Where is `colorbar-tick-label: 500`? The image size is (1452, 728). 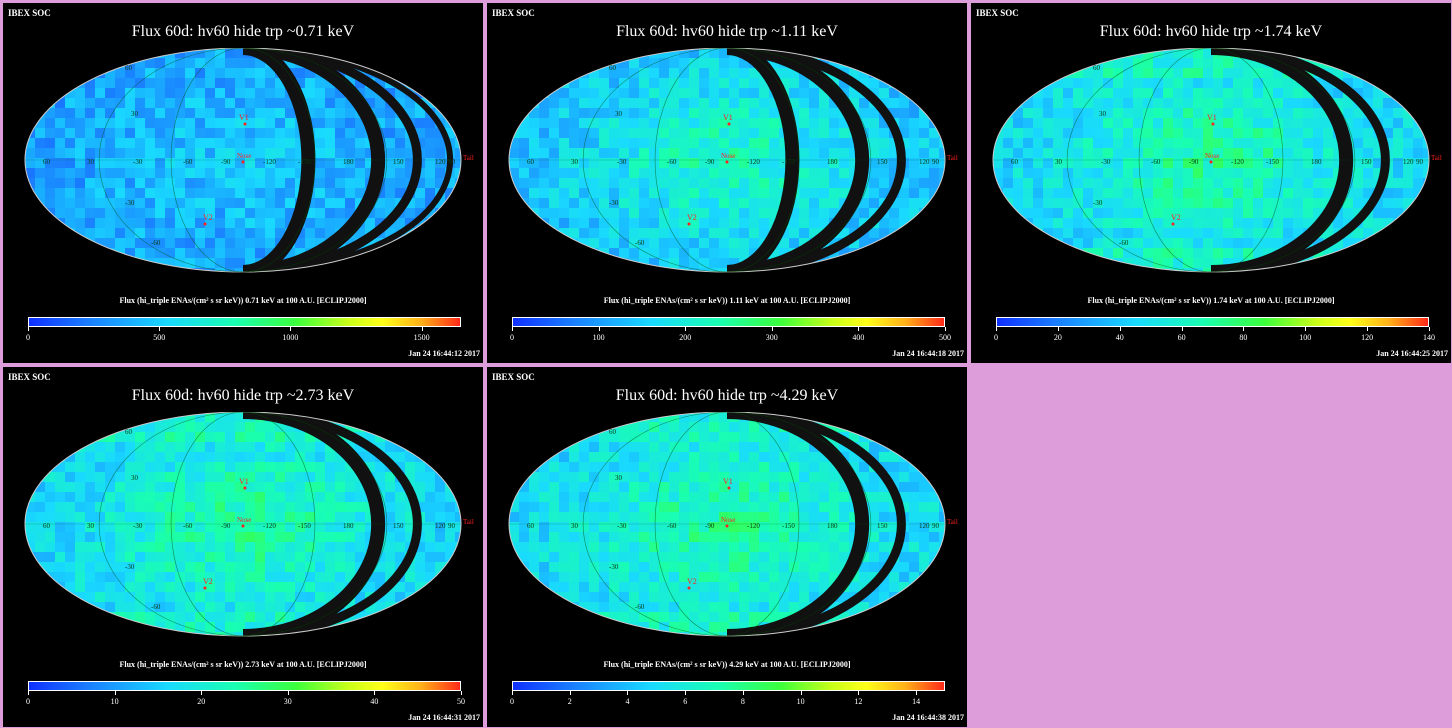 colorbar-tick-label: 500 is located at coordinates (159, 337).